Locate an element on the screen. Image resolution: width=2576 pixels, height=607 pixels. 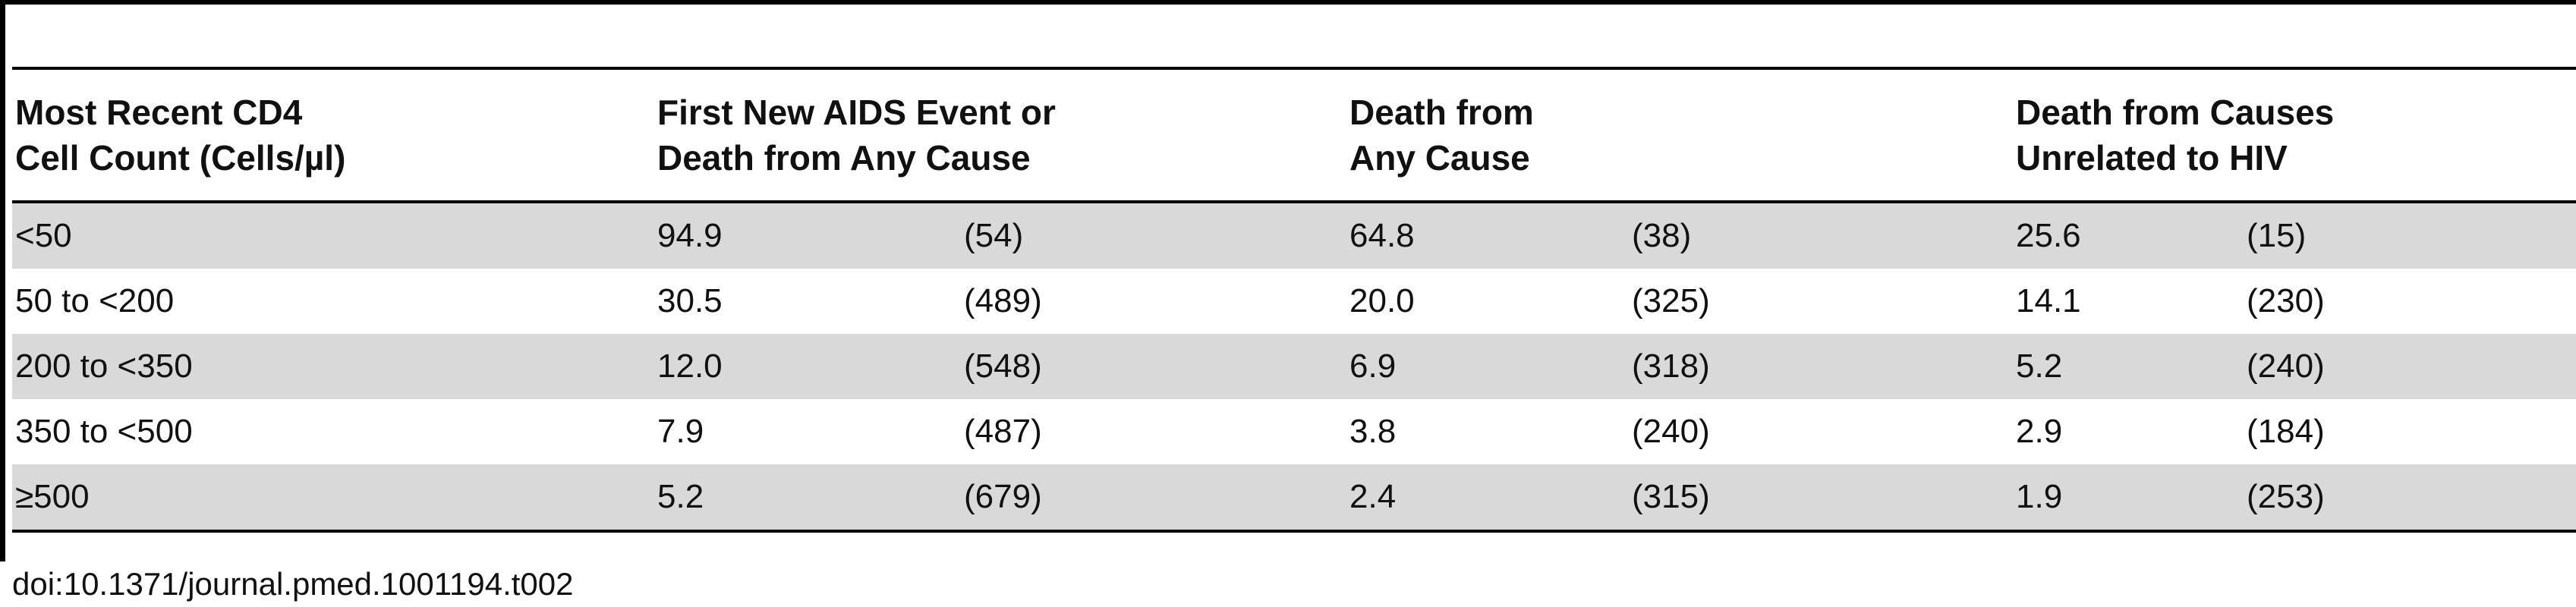
cell-aids-or-death-count: (679) is located at coordinates (1154, 498).